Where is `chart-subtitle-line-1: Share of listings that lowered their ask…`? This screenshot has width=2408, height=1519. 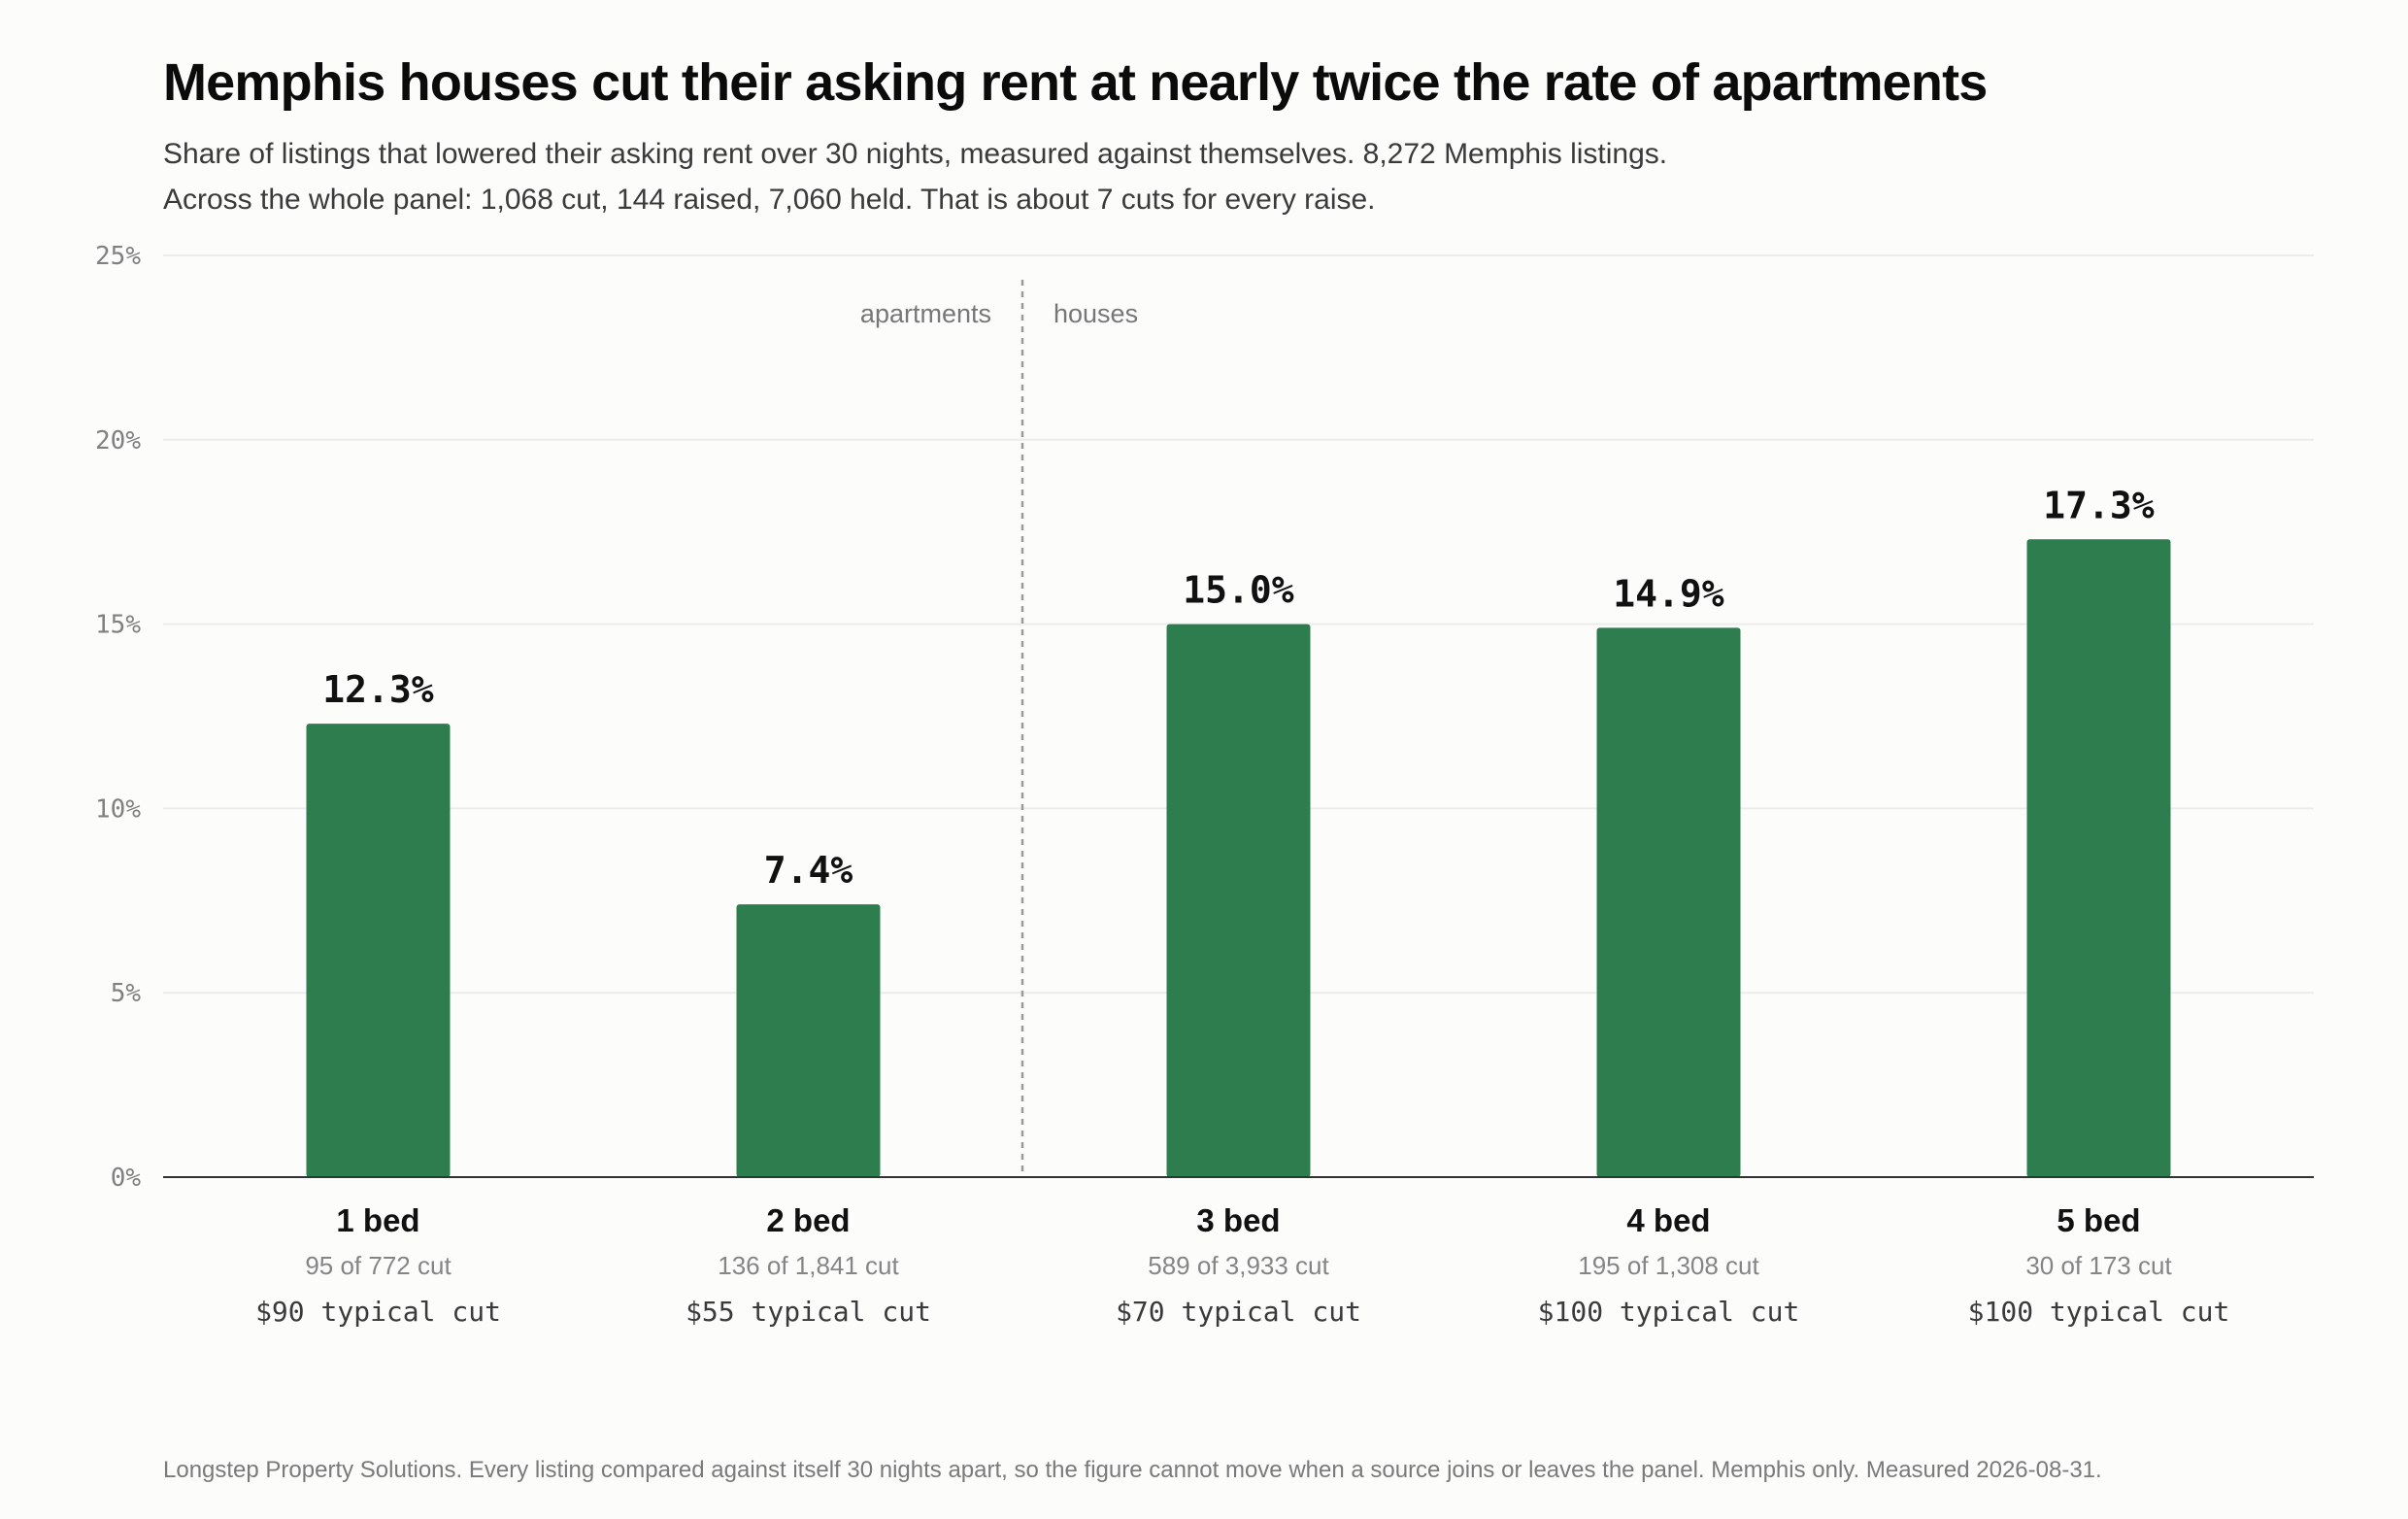 chart-subtitle-line-1: Share of listings that lowered their ask… is located at coordinates (915, 154).